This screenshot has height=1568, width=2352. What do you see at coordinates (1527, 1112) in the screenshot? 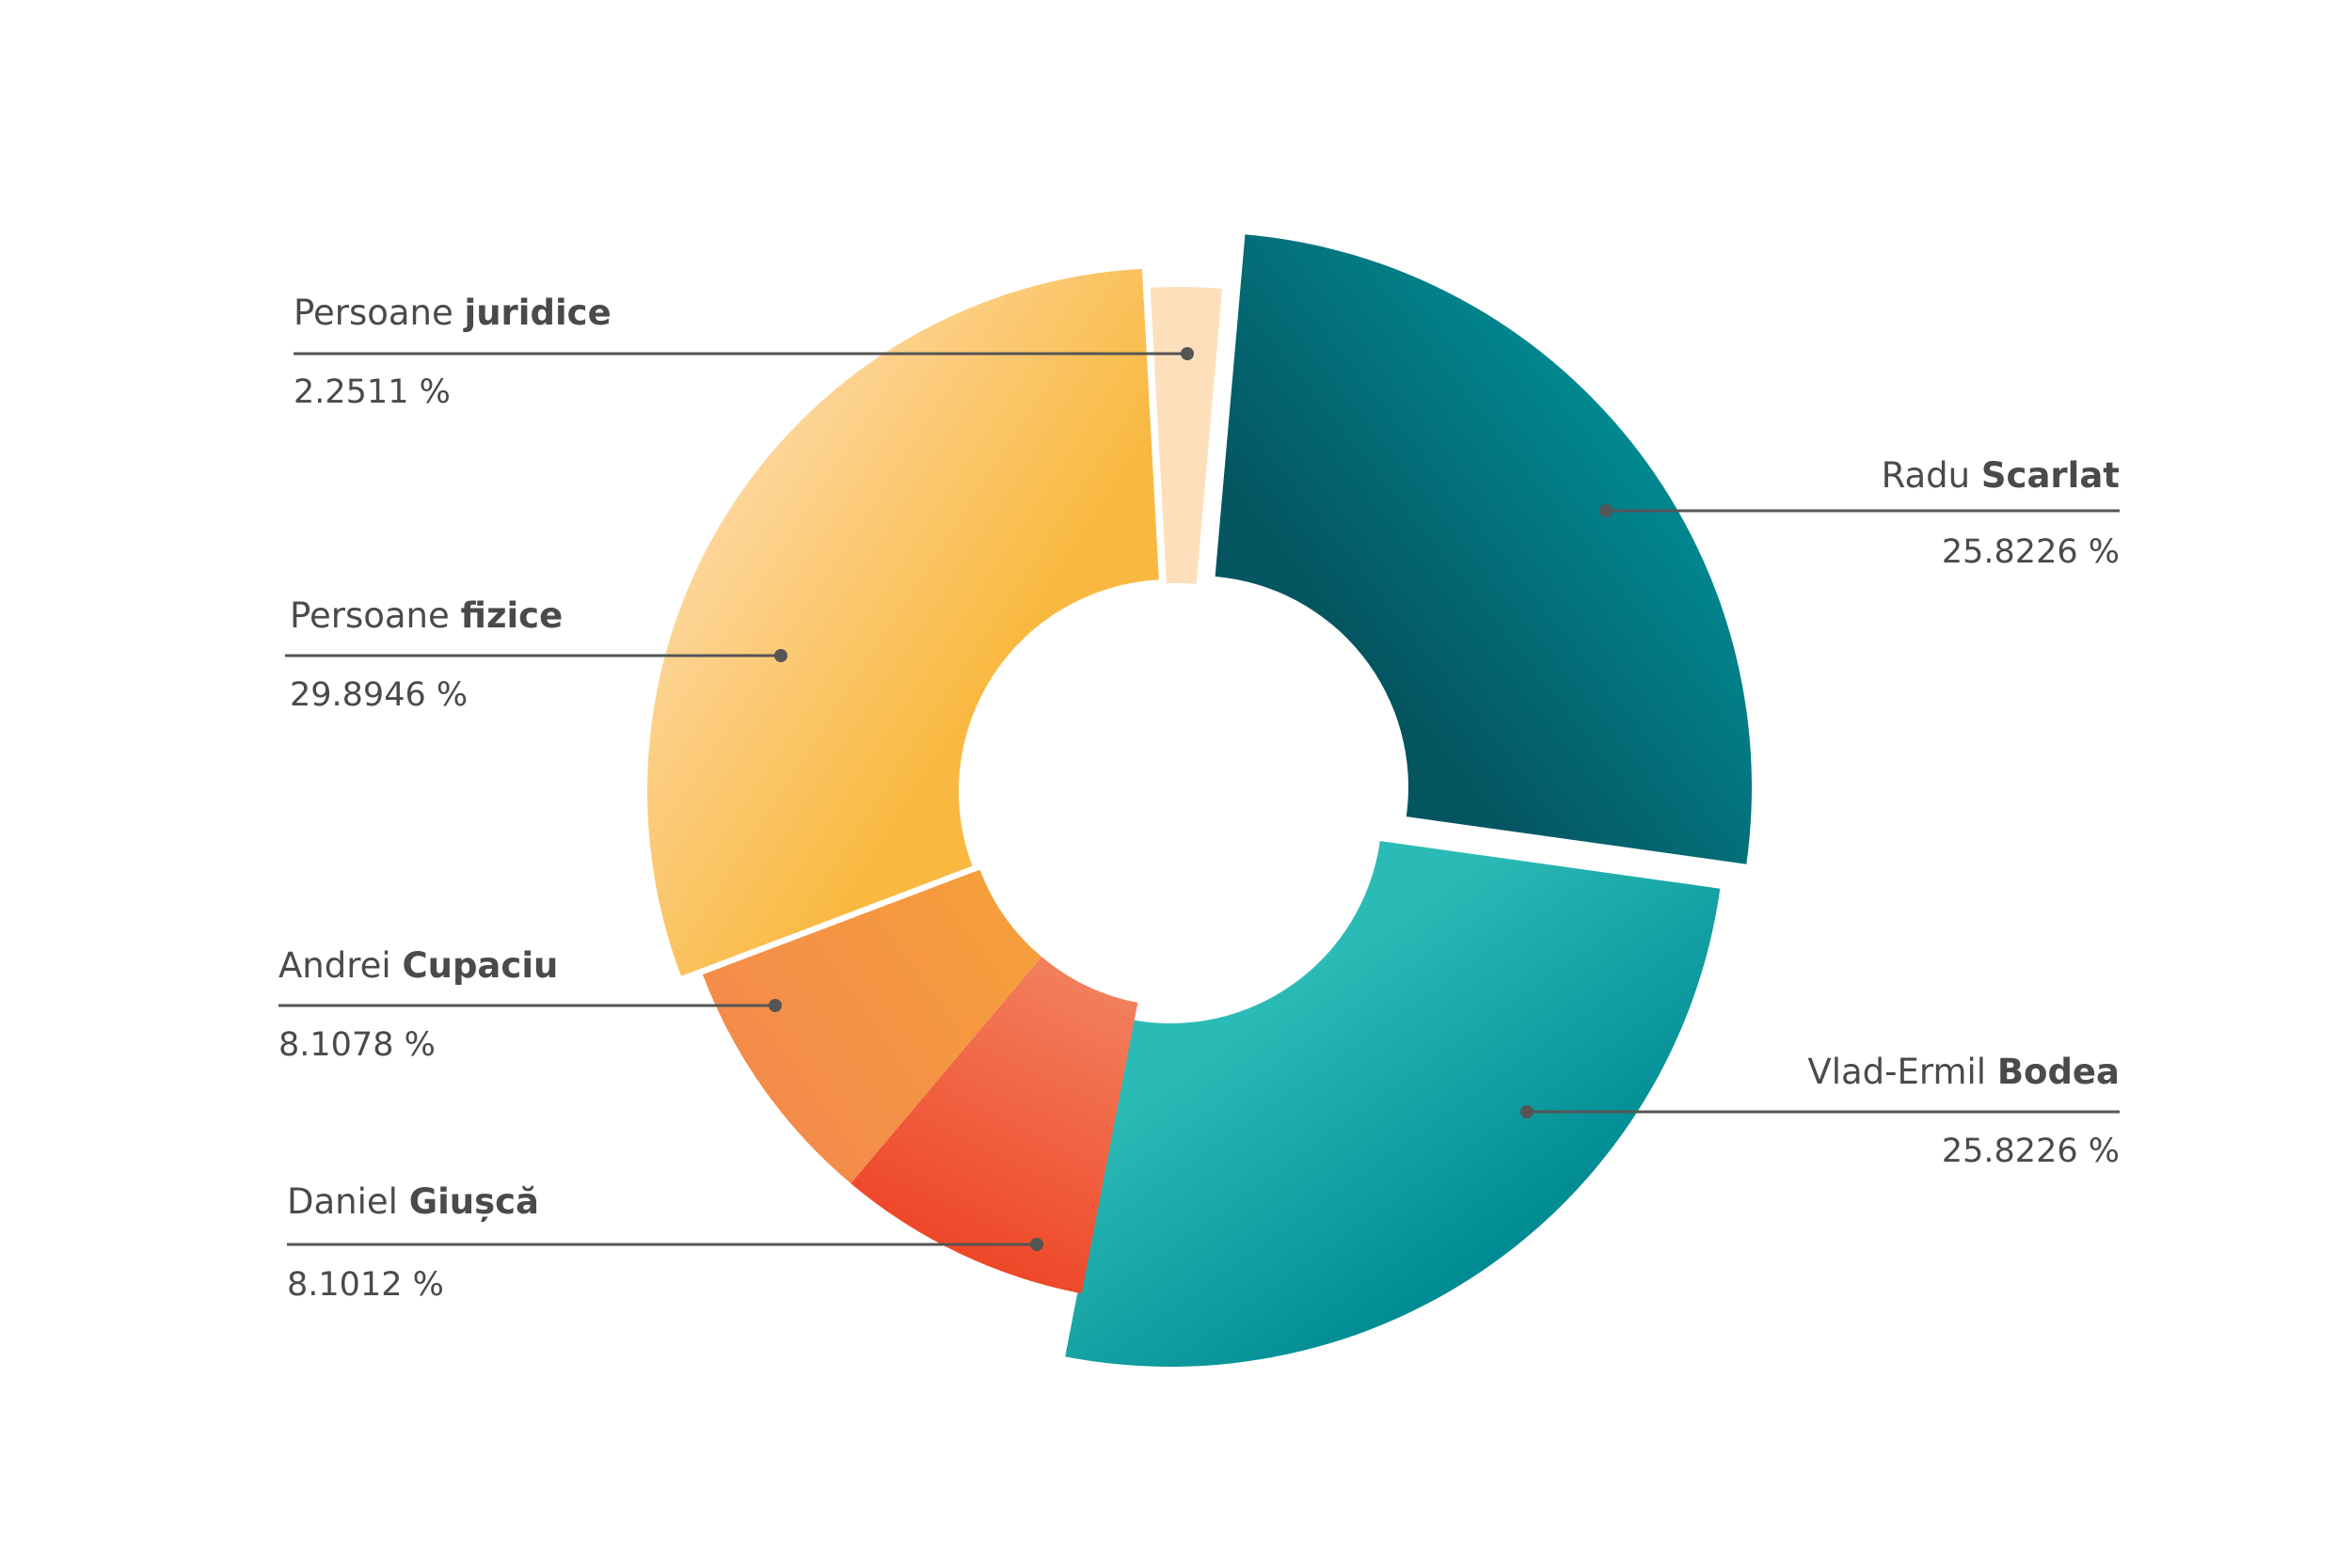
I see `leader-dot-bodea` at bounding box center [1527, 1112].